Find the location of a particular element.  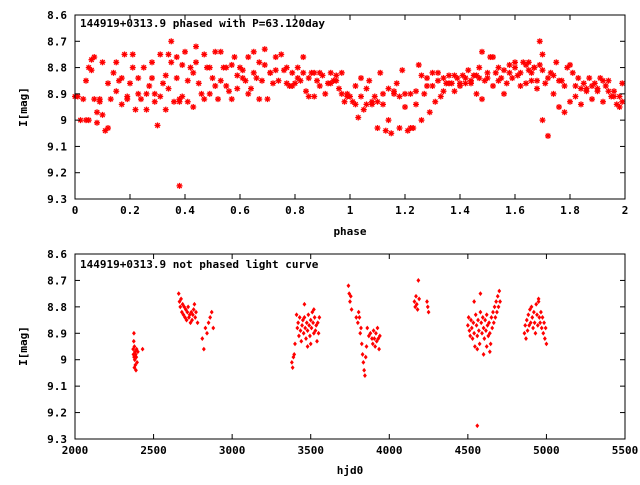

light-curve-chart-title: 144919+0313.9 not phased light curve is located at coordinates (199, 264).